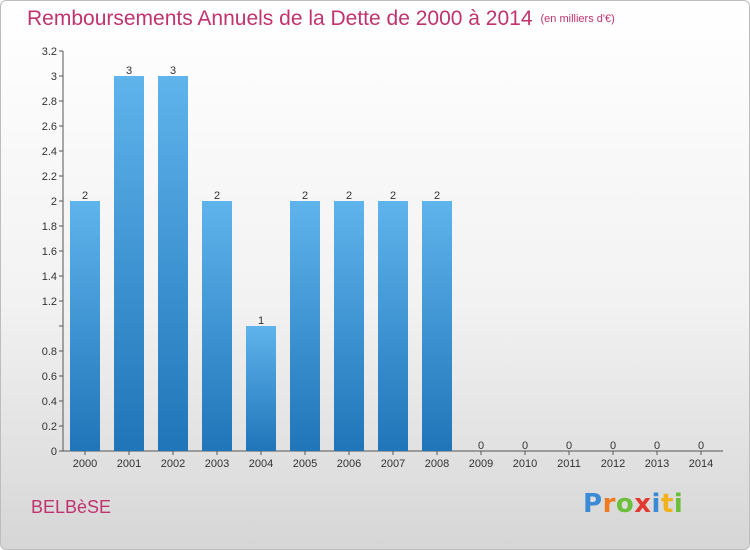  What do you see at coordinates (577, 19) in the screenshot?
I see `chart-unit: (en milliers d'€)` at bounding box center [577, 19].